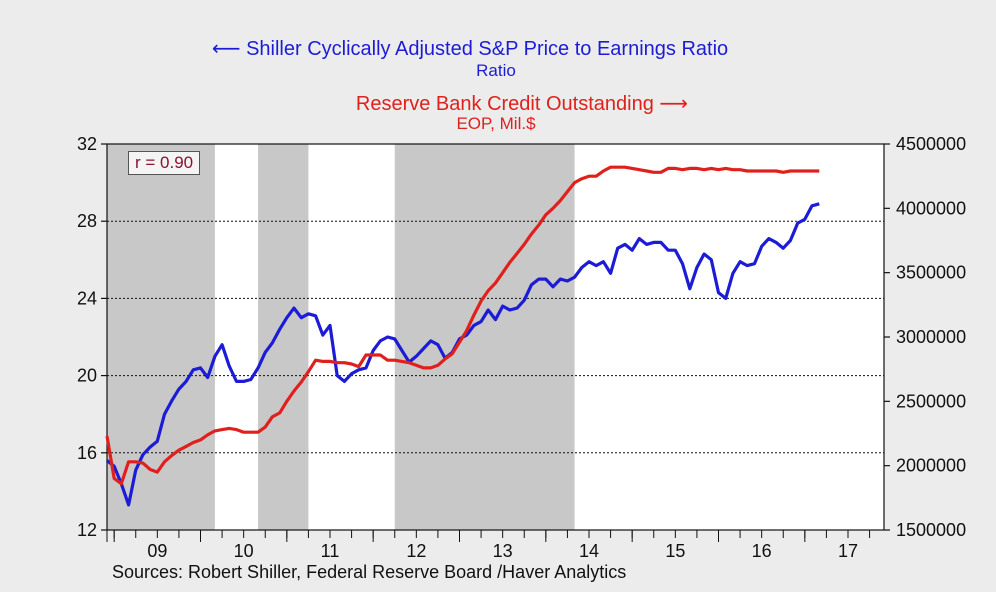 The width and height of the screenshot is (996, 592). Describe the element at coordinates (244, 551) in the screenshot. I see `x-axis-tick-label: 10` at that location.